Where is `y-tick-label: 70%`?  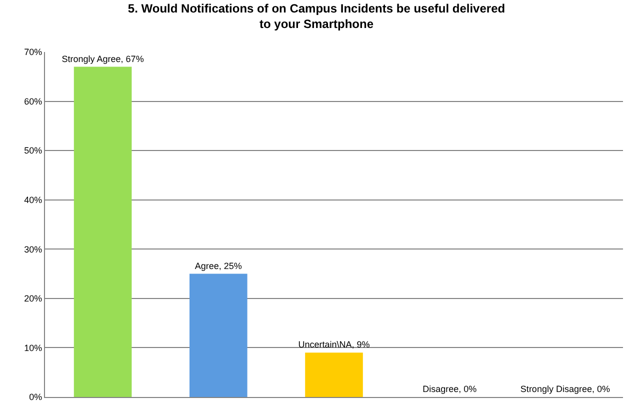
y-tick-label: 70% is located at coordinates (33, 52).